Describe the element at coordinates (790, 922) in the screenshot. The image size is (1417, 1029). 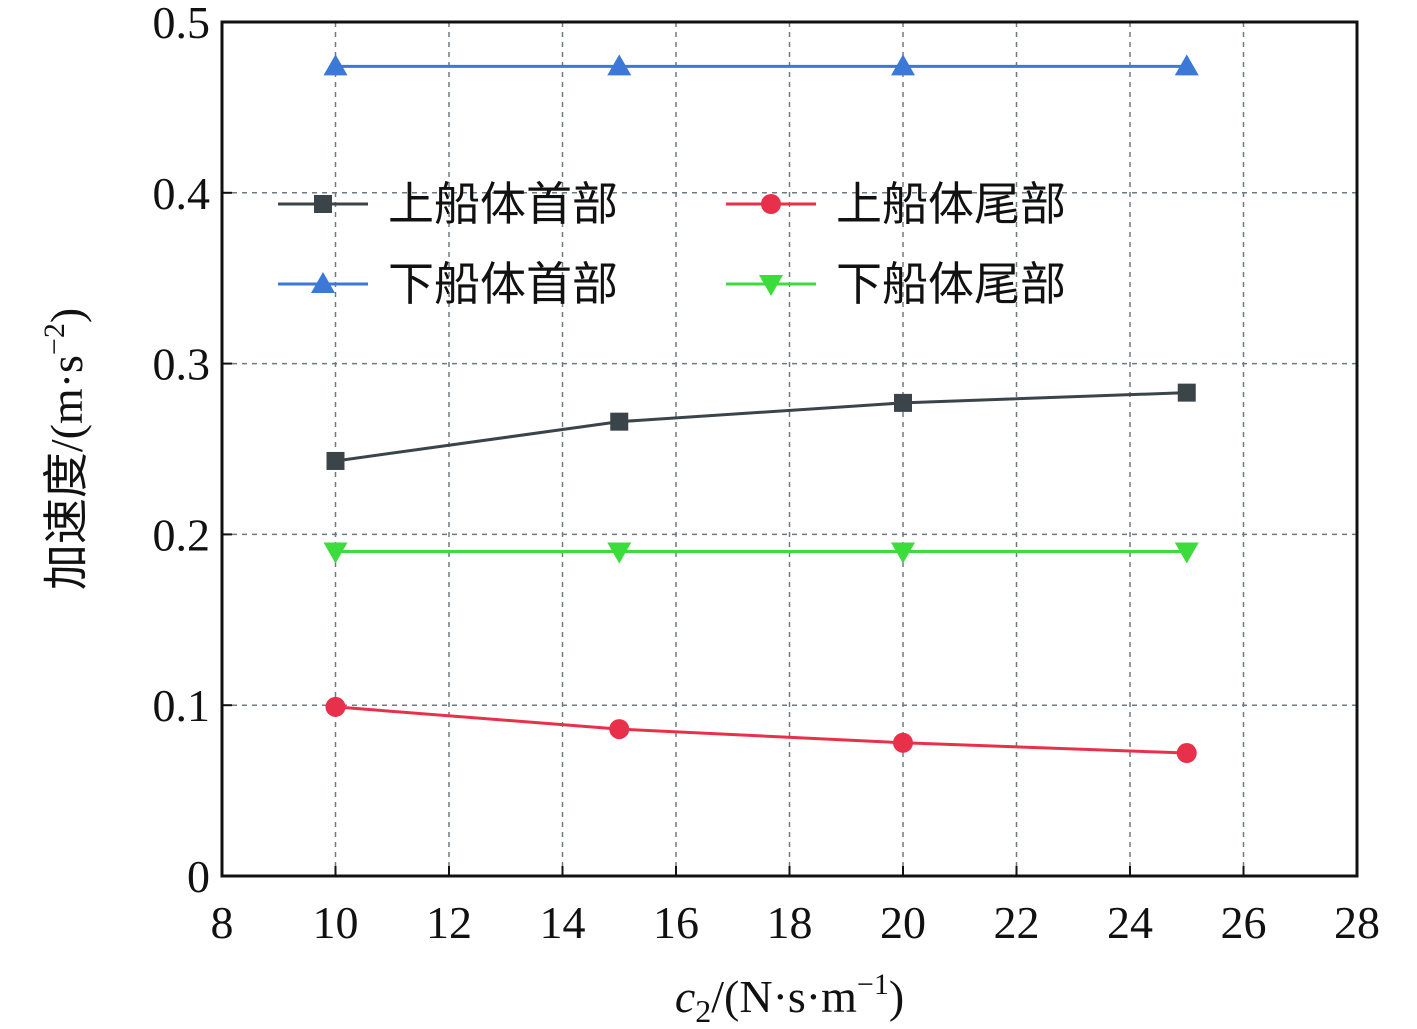
I see `x-tick-label: 18` at that location.